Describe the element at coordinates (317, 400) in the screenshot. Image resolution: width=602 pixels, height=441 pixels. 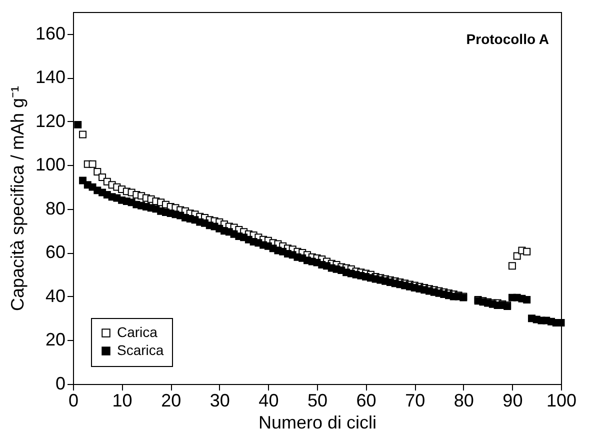
I see `x-tick-label: 50` at that location.